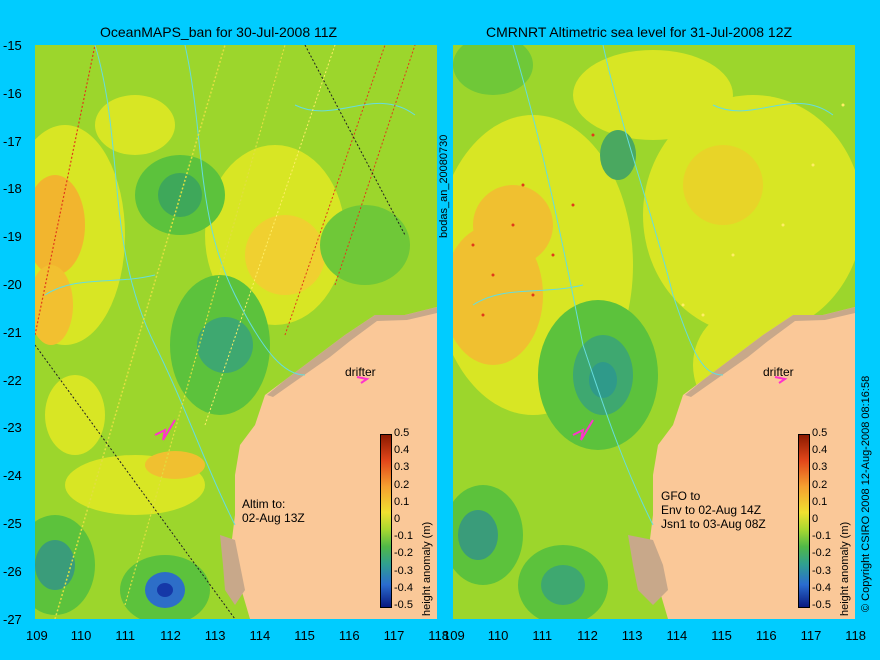 The width and height of the screenshot is (880, 660). I want to click on right-pass-note-line3: Jsn1 to 03-Aug 08Z, so click(713, 524).